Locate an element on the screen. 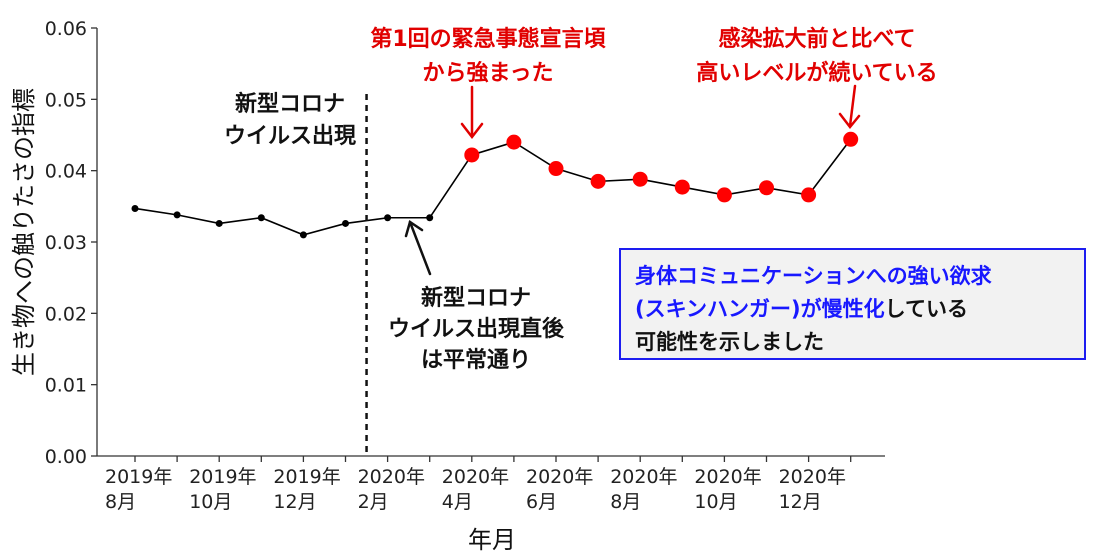 This screenshot has width=1100, height=559. y-tick-label: 0.04 is located at coordinates (66, 172).